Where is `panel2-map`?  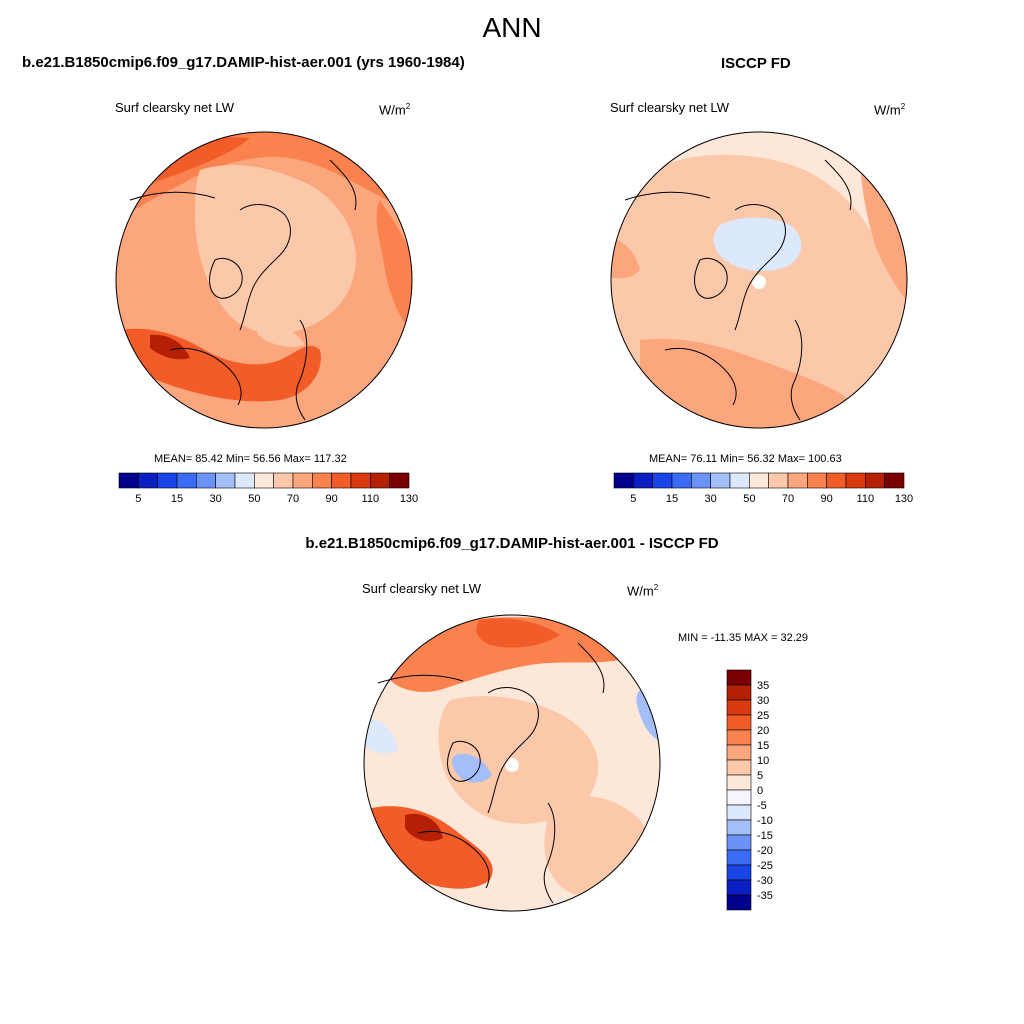
panel2-map is located at coordinates (759, 280).